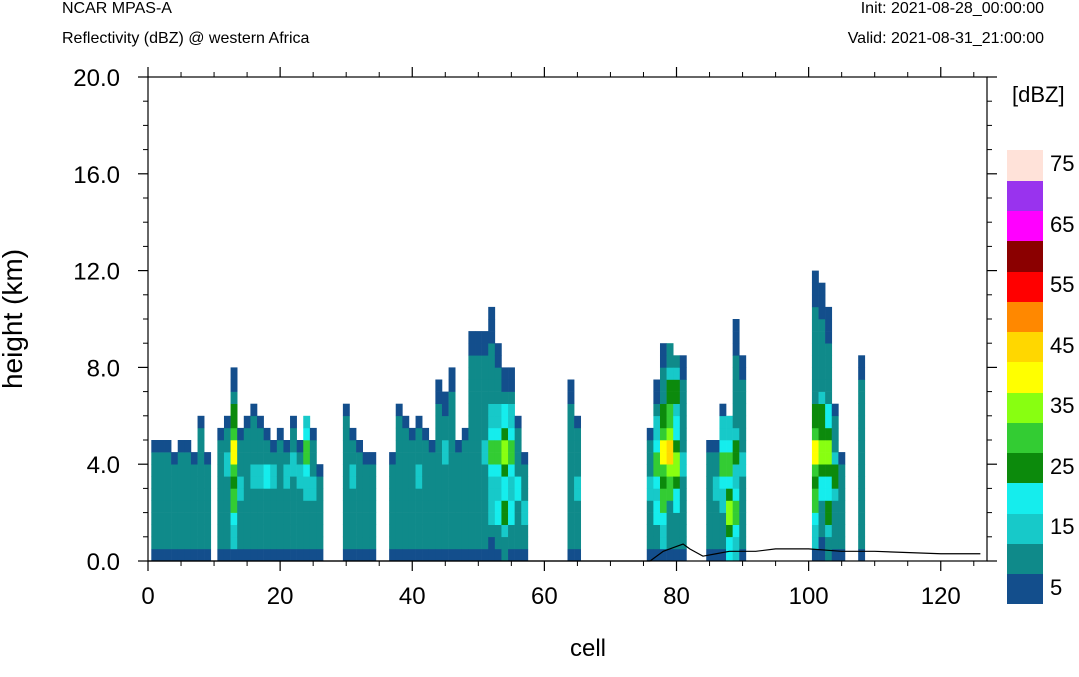 The width and height of the screenshot is (1079, 677). I want to click on y-tick-label: 4.0, so click(103, 465).